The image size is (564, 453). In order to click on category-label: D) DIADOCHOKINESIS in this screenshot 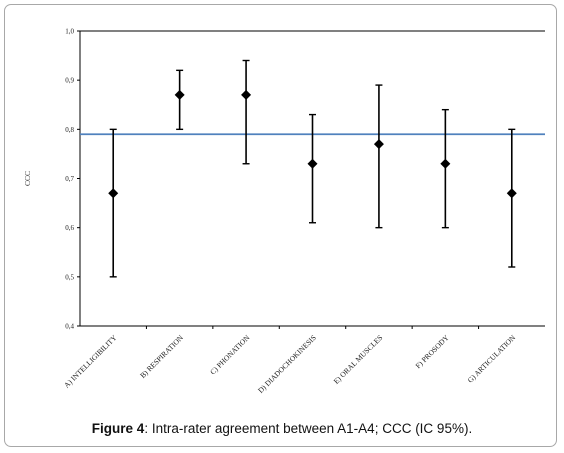, I will do `click(287, 364)`.